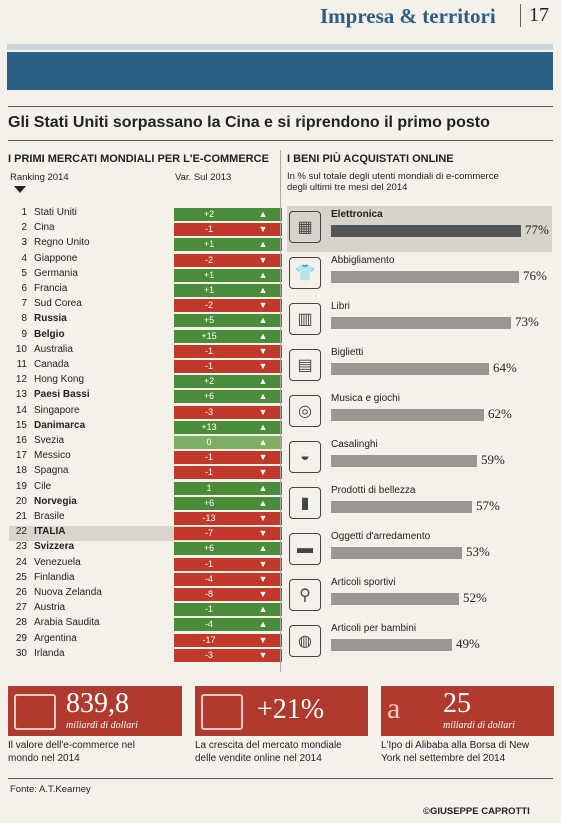 This screenshot has width=561, height=823. Describe the element at coordinates (305, 273) in the screenshot. I see `shirt-icon: 👕` at that location.